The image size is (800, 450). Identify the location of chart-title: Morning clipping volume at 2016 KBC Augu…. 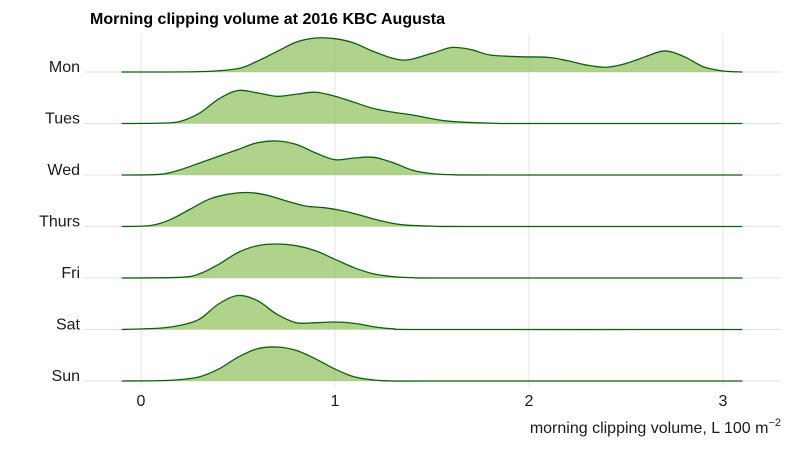
(267, 19).